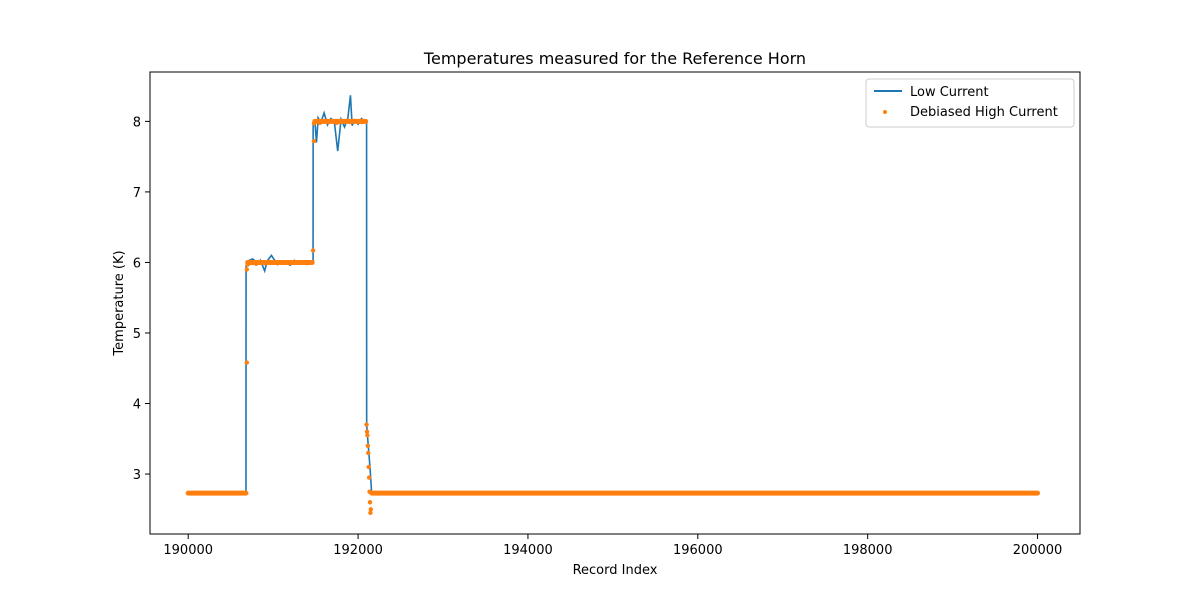  I want to click on y-tick-label: 4, so click(137, 405).